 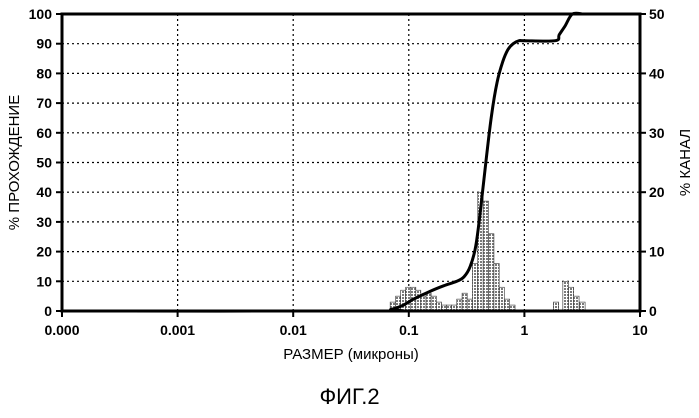 I want to click on x-axis-label: РАЗМЕР (микроны), so click(x=351, y=354).